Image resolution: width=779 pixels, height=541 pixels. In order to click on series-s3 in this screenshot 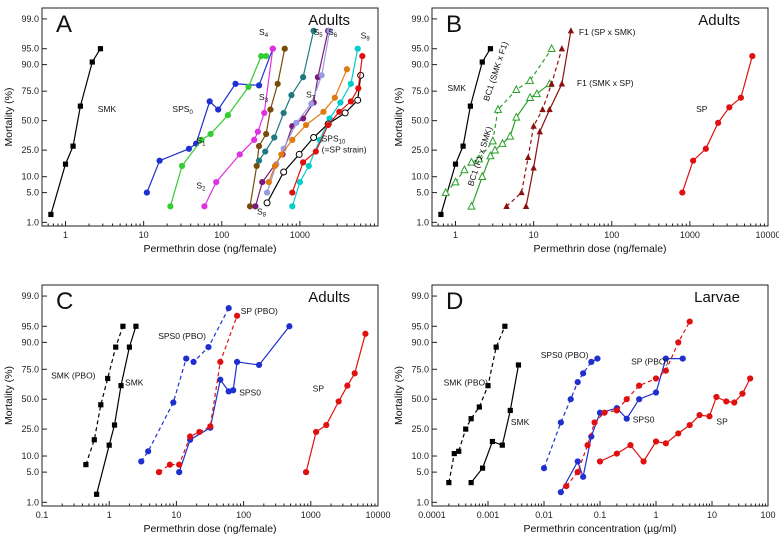, I will do `click(267, 127)`.